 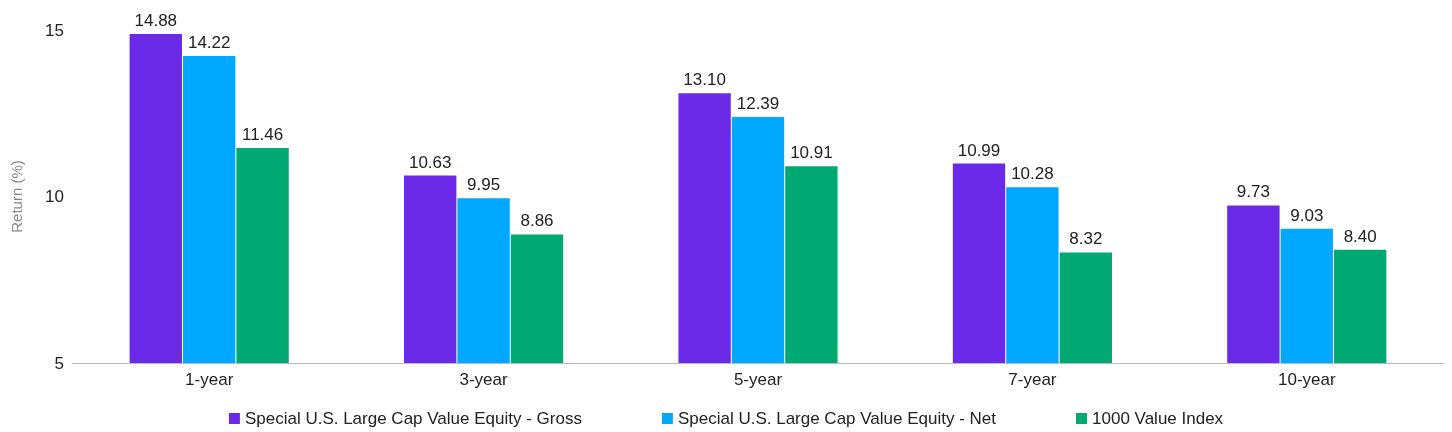 What do you see at coordinates (1360, 236) in the screenshot?
I see `data-label: 8.40` at bounding box center [1360, 236].